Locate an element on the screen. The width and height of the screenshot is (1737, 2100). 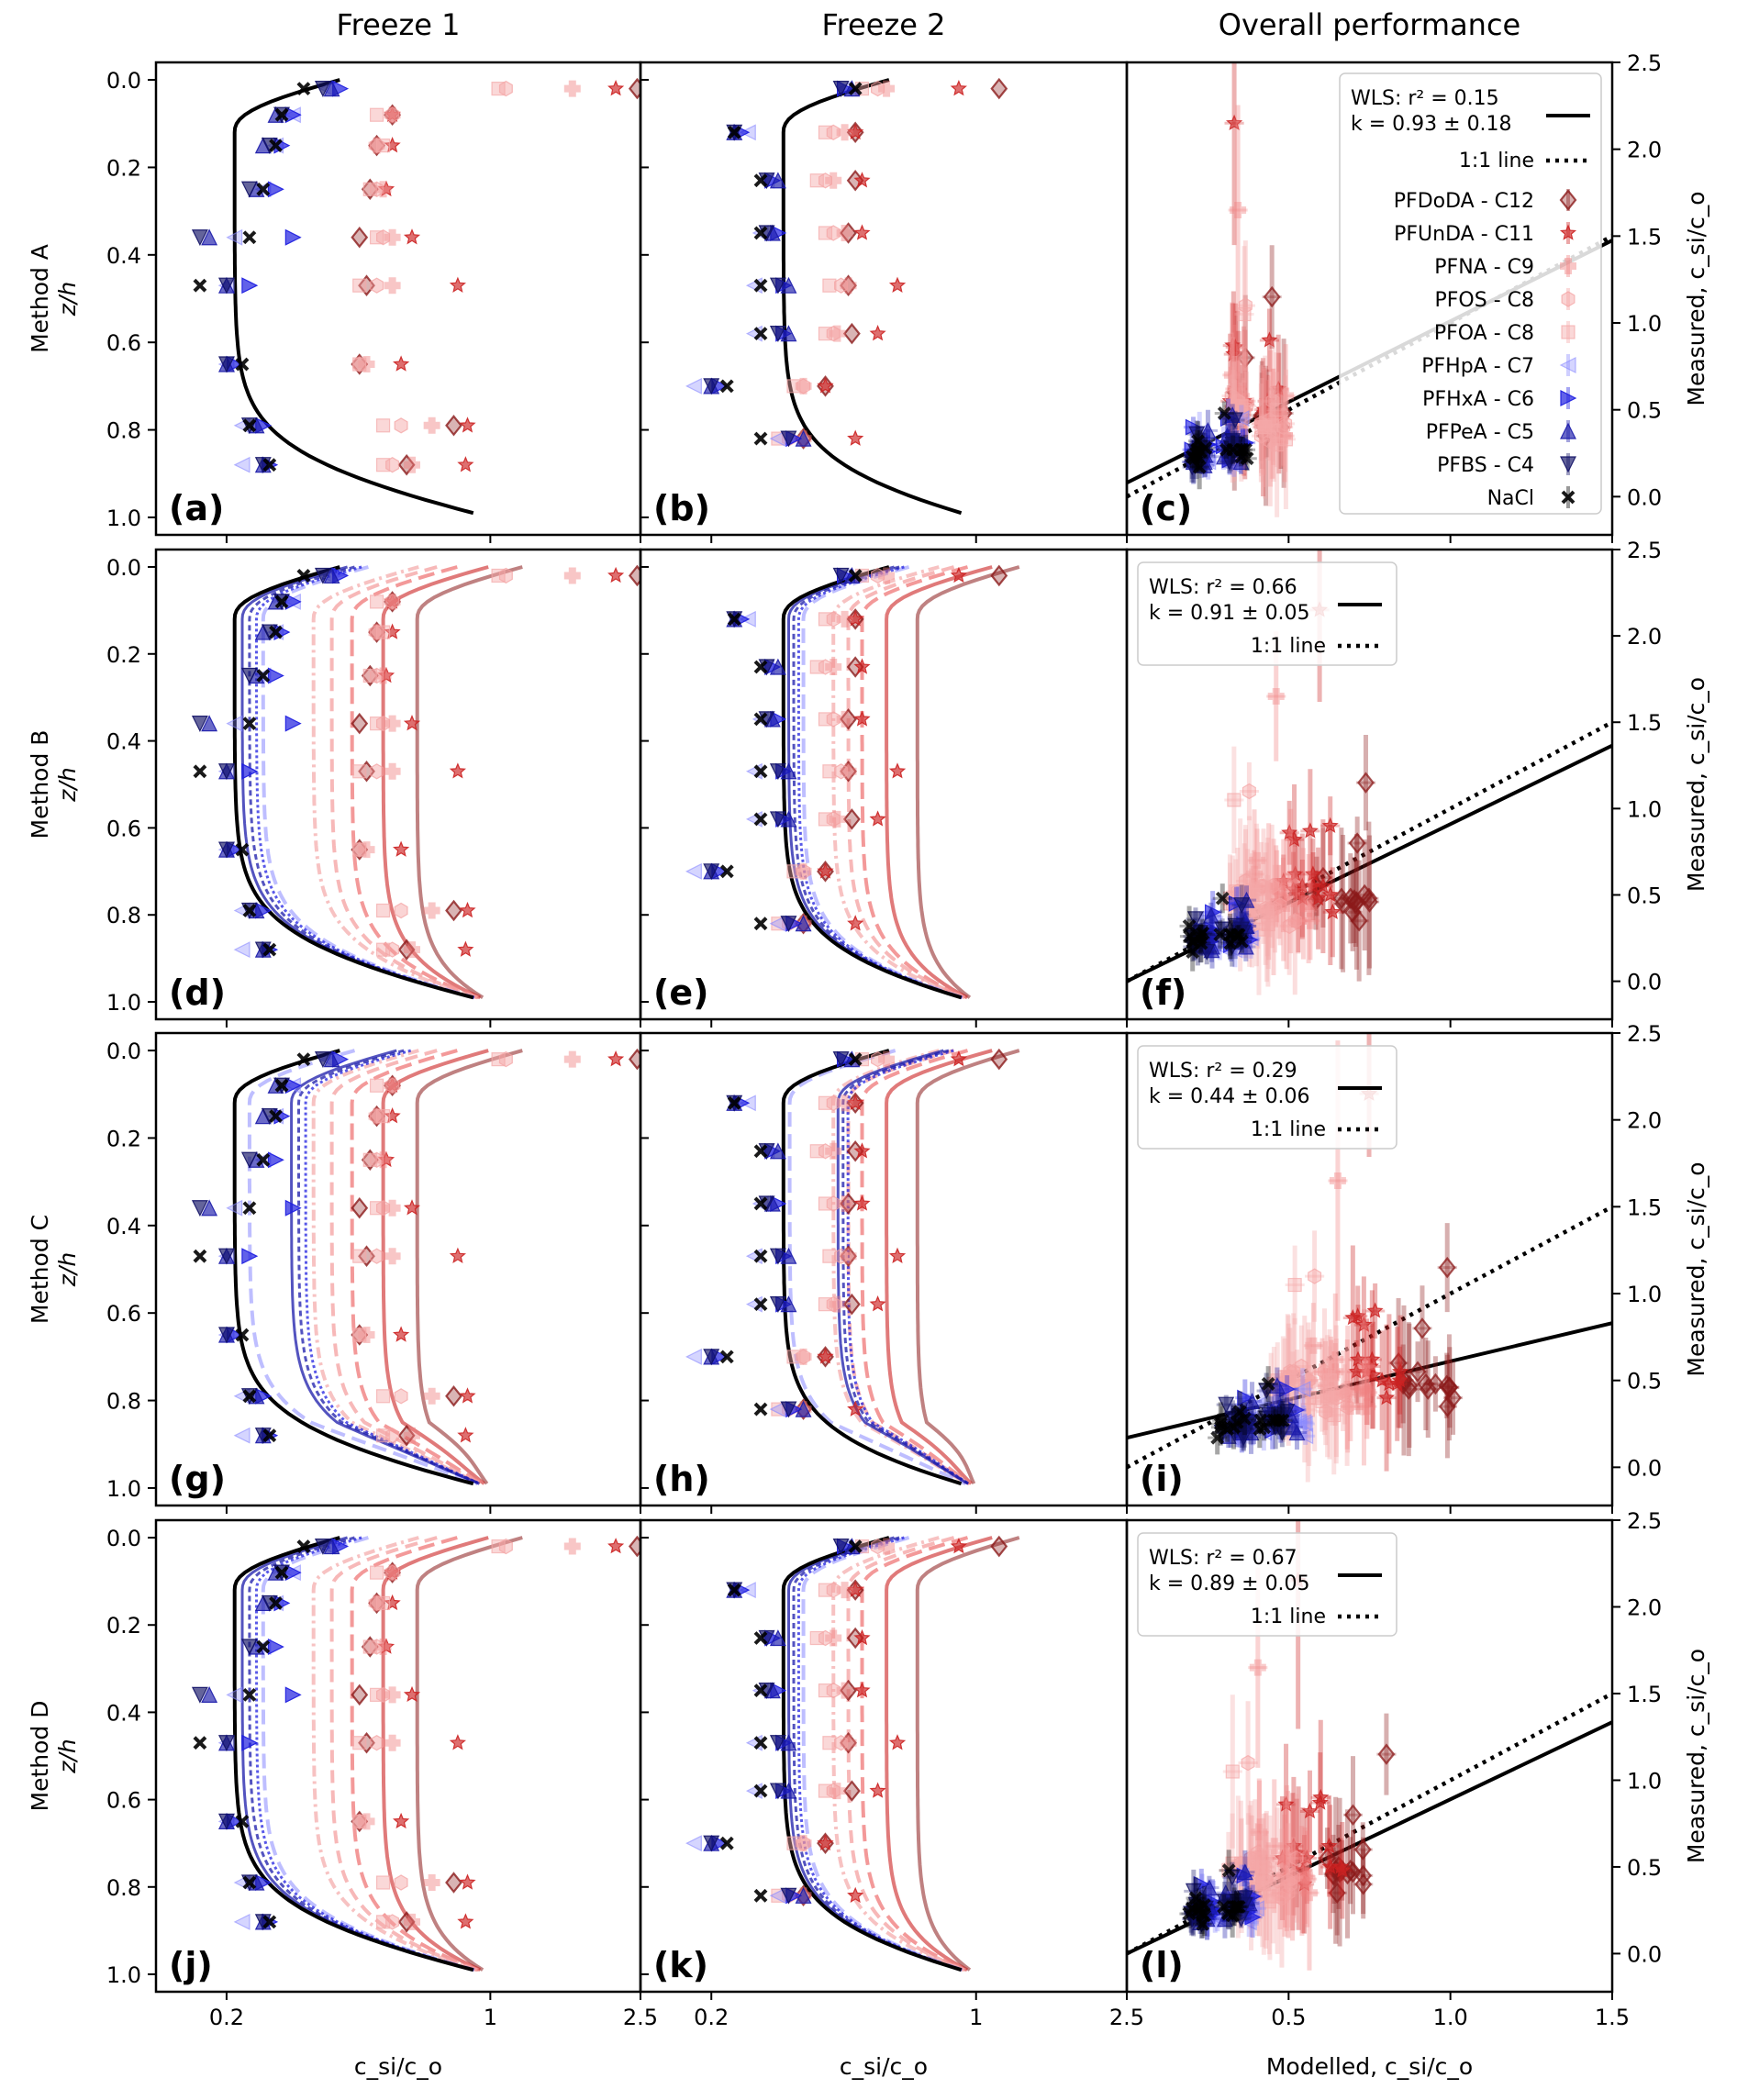
legend-marker-C12 is located at coordinates (1568, 200).